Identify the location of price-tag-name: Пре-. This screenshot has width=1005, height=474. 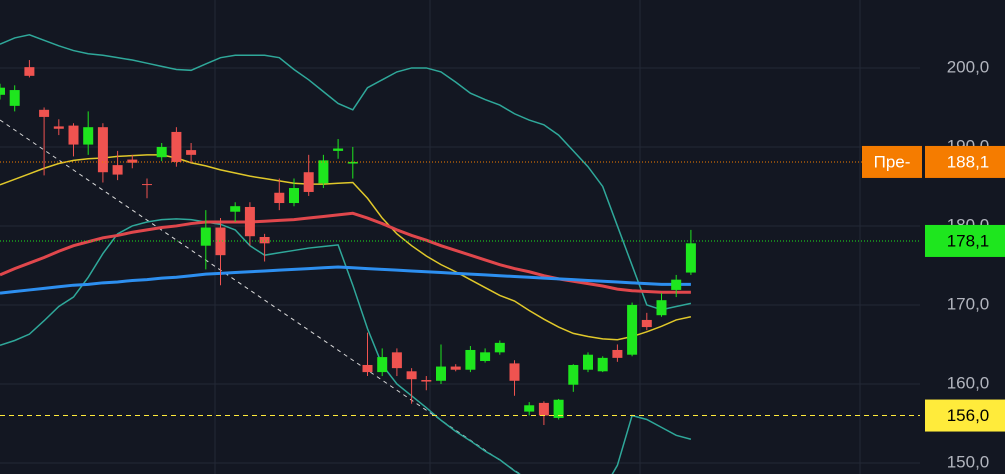
(892, 161).